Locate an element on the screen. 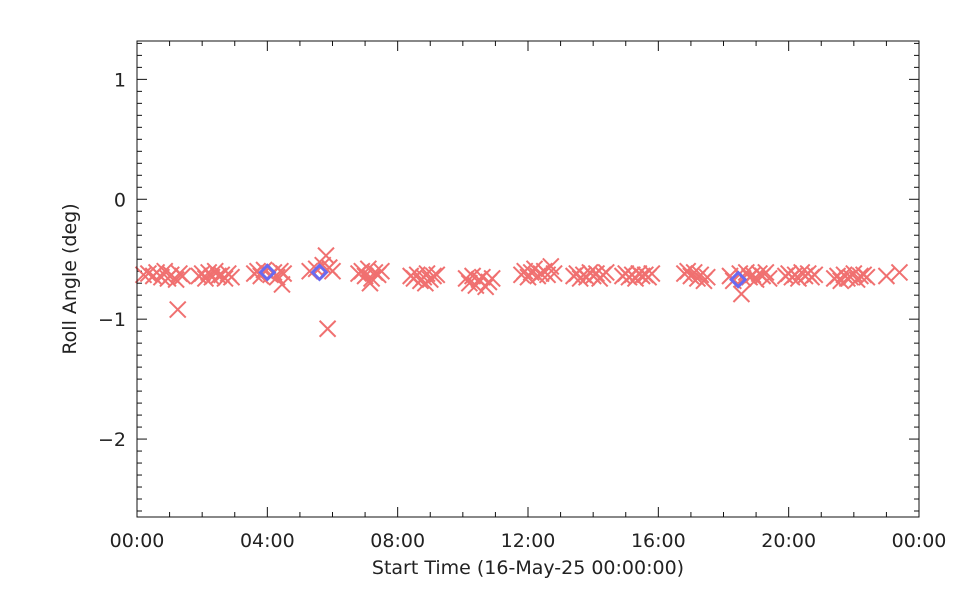  x-tick-label: 16:00 is located at coordinates (658, 541).